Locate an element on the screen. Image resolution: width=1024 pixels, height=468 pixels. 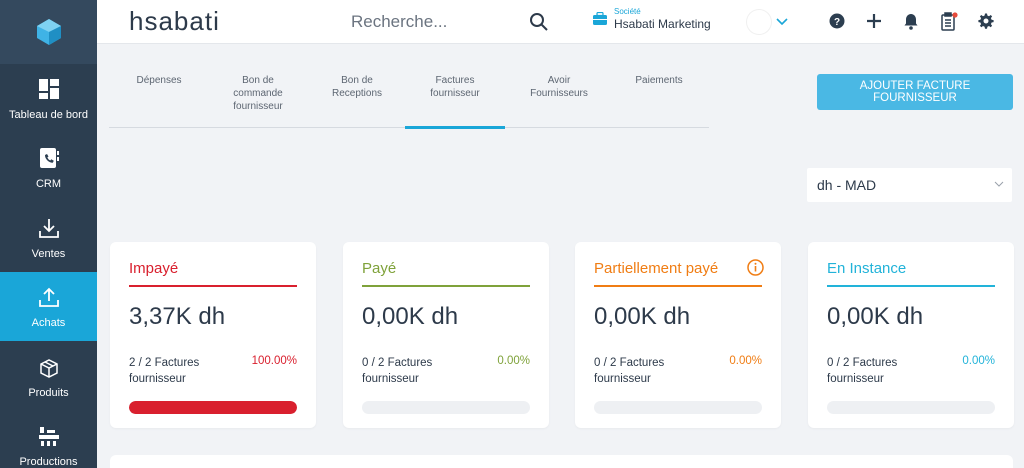
download-icon is located at coordinates (49, 228).